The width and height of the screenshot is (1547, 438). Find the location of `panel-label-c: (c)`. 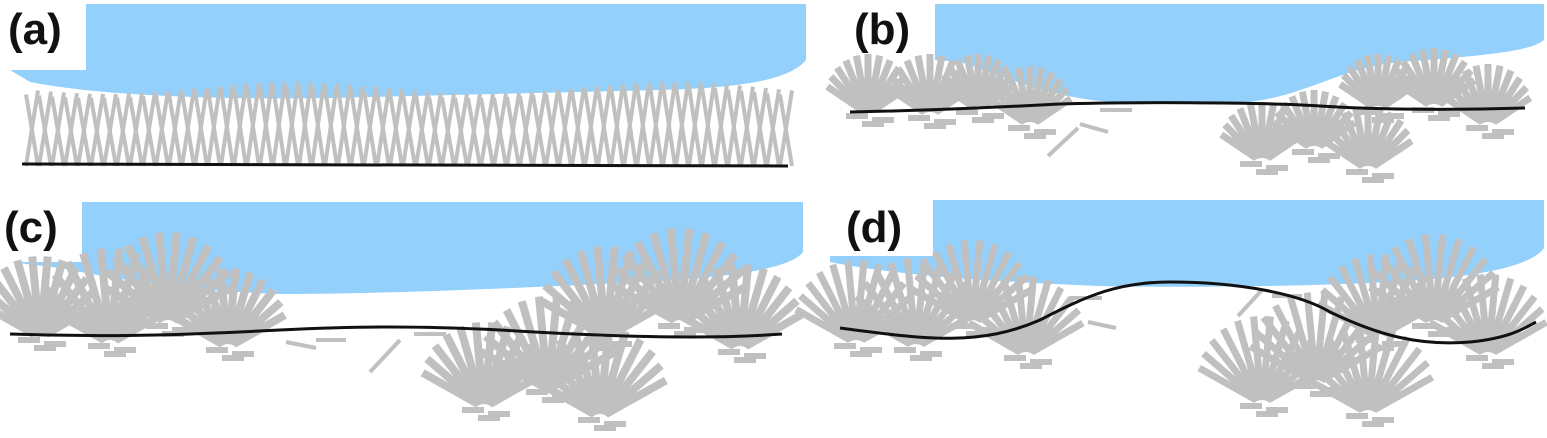

panel-label-c: (c) is located at coordinates (31, 227).